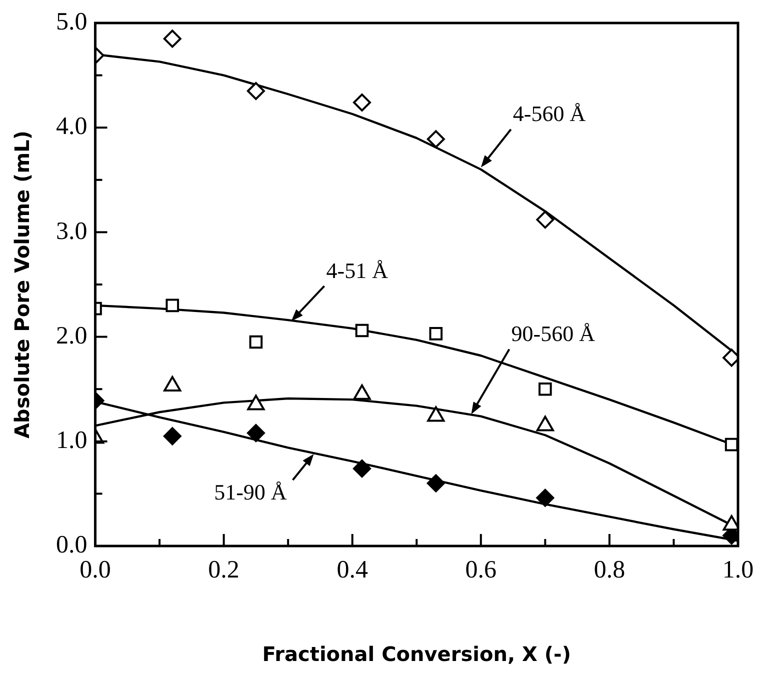 The image size is (766, 692). I want to click on x-tick-label: 0.0, so click(95, 570).